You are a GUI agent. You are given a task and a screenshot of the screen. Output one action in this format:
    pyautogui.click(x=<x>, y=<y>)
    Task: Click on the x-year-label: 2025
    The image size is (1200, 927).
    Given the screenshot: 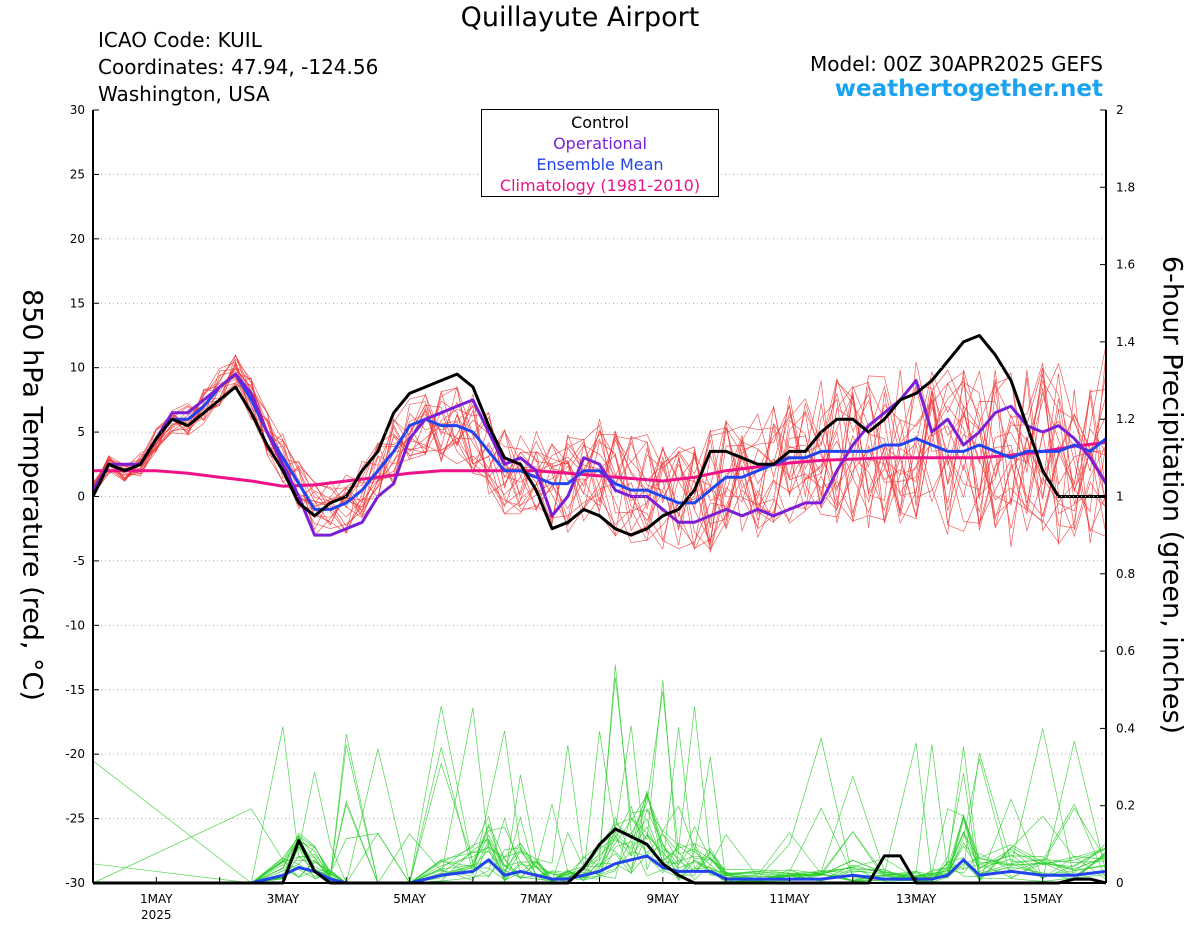 What is the action you would take?
    pyautogui.click(x=156, y=915)
    